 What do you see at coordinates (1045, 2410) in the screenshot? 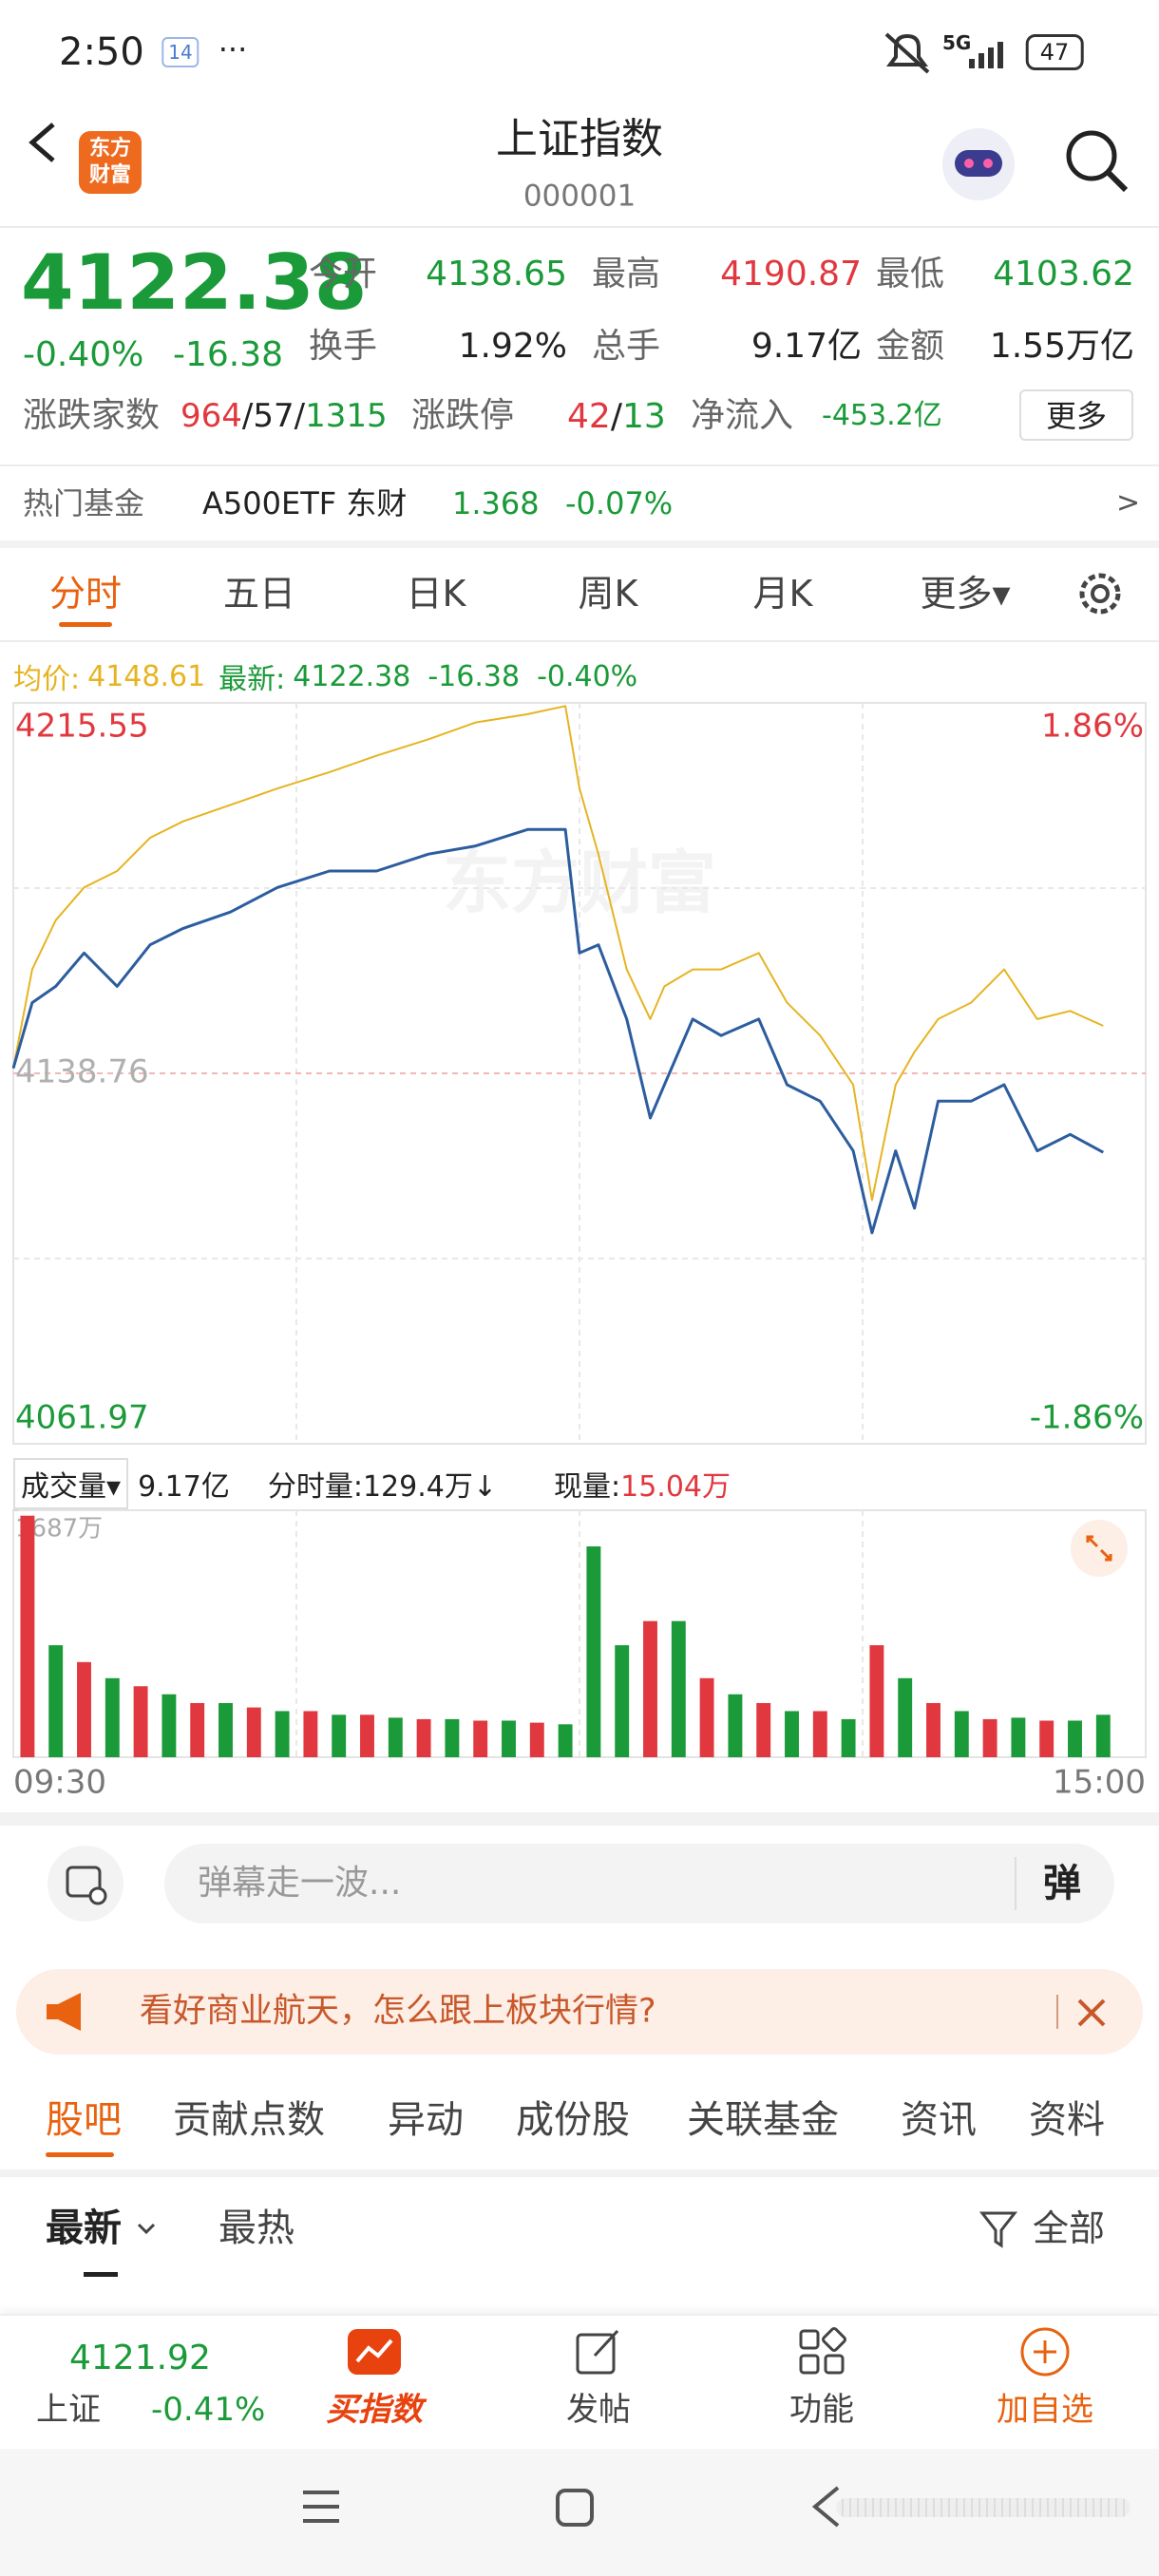
I see `nav-item: 加自选` at bounding box center [1045, 2410].